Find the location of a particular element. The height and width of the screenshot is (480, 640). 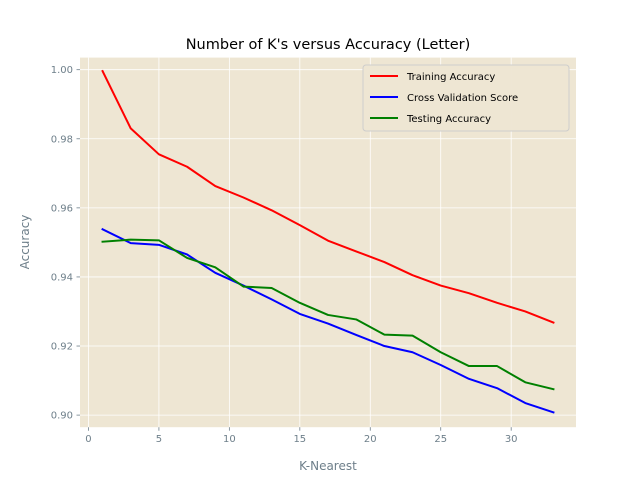

y-tick-label: 0.98 is located at coordinates (62, 139).